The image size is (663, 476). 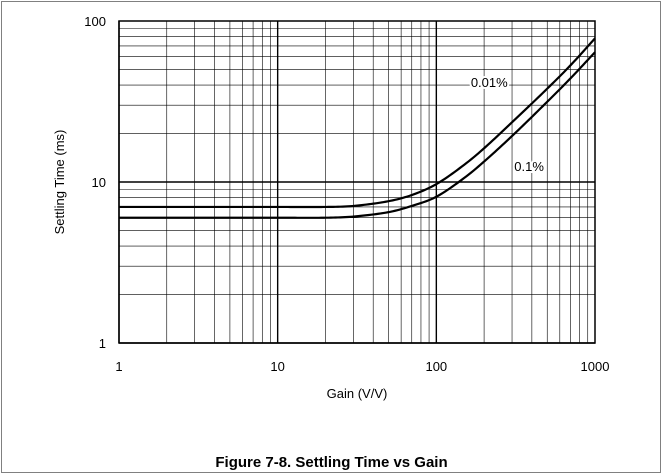 I want to click on x-tick-label: 100, so click(x=436, y=366).